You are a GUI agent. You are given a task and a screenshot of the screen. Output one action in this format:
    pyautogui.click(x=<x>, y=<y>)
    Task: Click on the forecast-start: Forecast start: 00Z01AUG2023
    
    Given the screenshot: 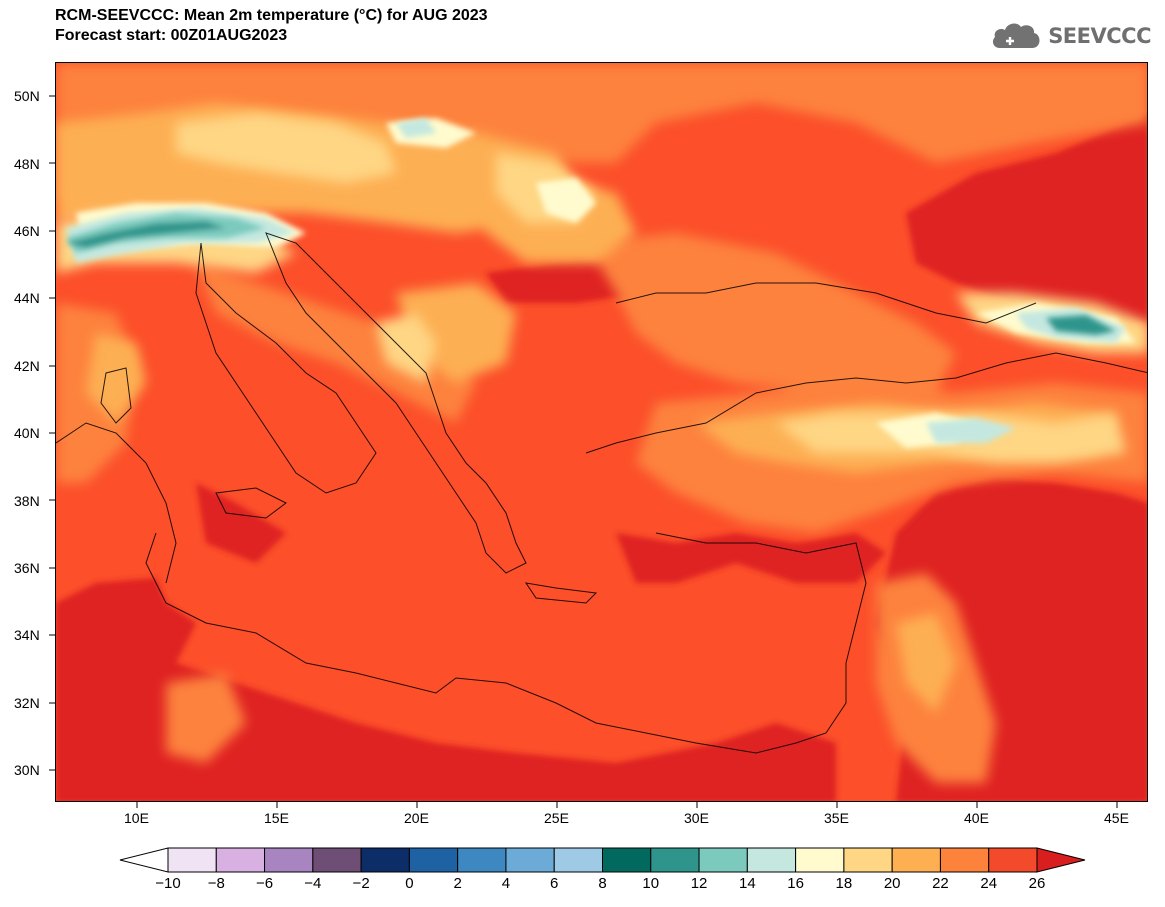 What is the action you would take?
    pyautogui.click(x=171, y=35)
    